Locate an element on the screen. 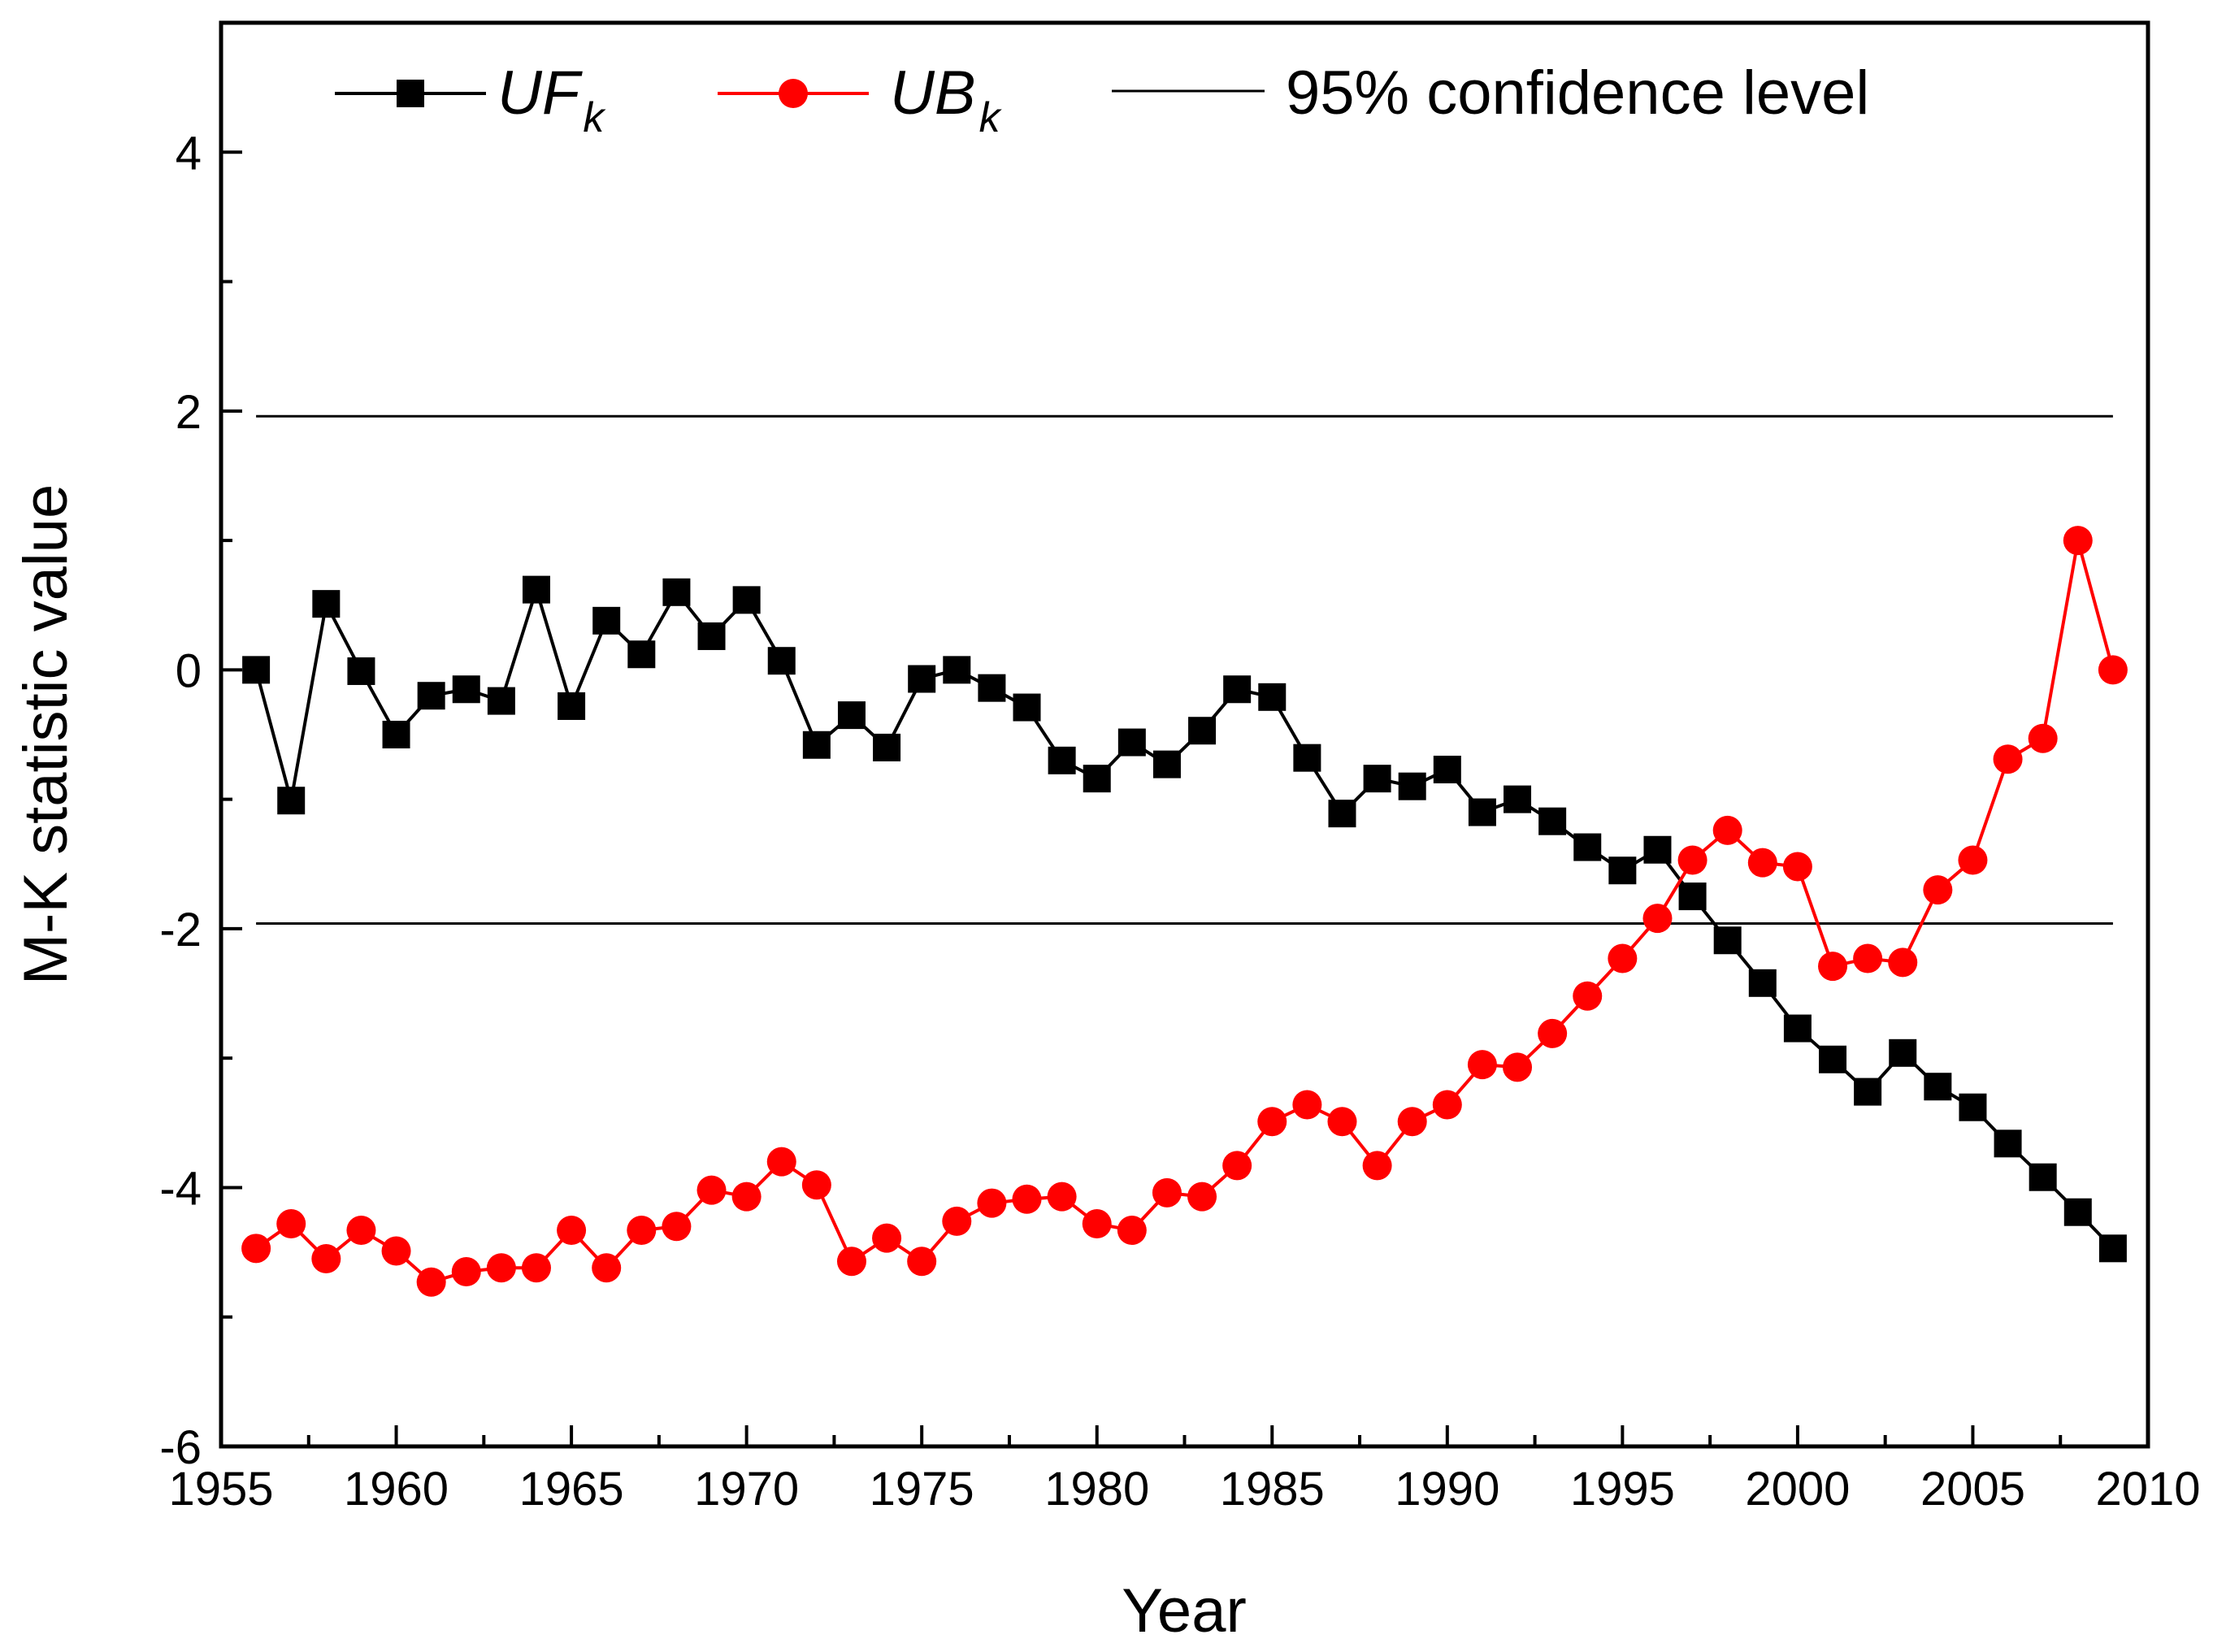 This screenshot has width=2213, height=1652. x-tick-label: 2005 is located at coordinates (1972, 1489).